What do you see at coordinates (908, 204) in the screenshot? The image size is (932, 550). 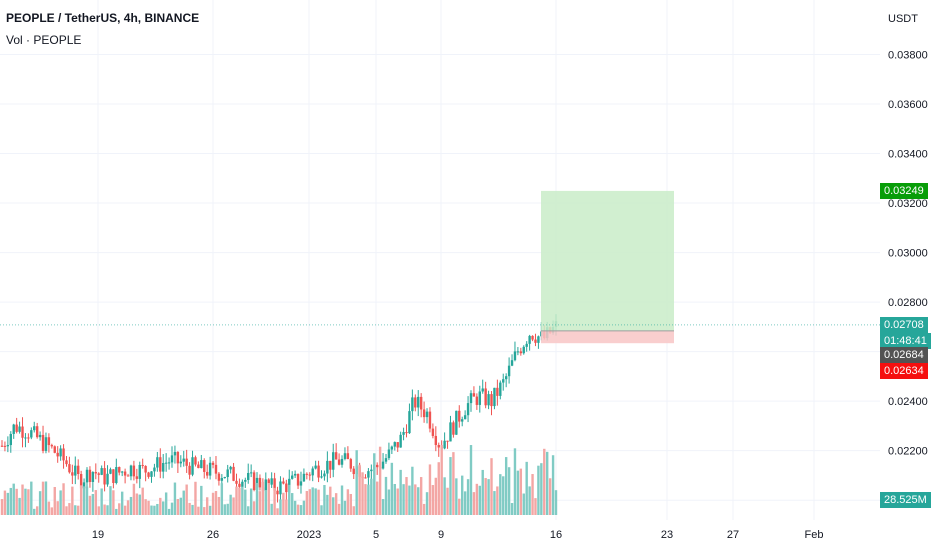 I see `price-tick-label: 0.03200` at bounding box center [908, 204].